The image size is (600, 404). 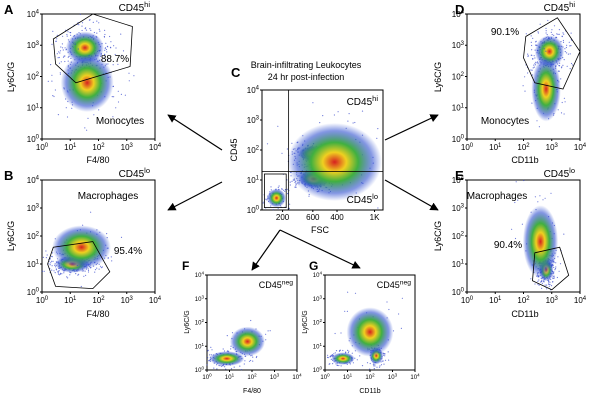 I want to click on y-tick-label: 100, so click(x=458, y=292).